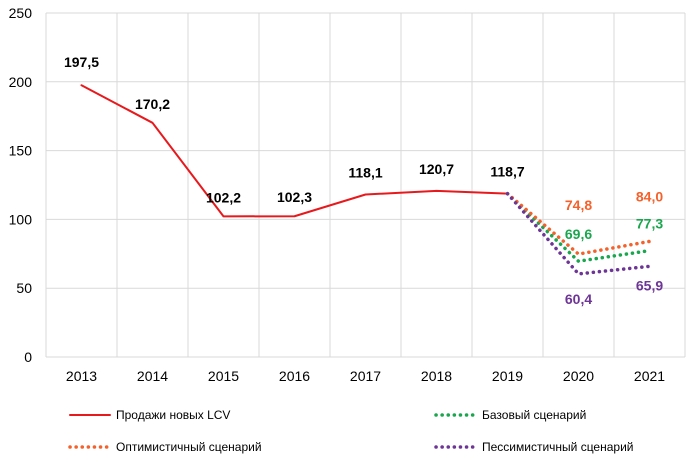 The height and width of the screenshot is (462, 690). What do you see at coordinates (365, 172) in the screenshot?
I see `data-label: 118,1` at bounding box center [365, 172].